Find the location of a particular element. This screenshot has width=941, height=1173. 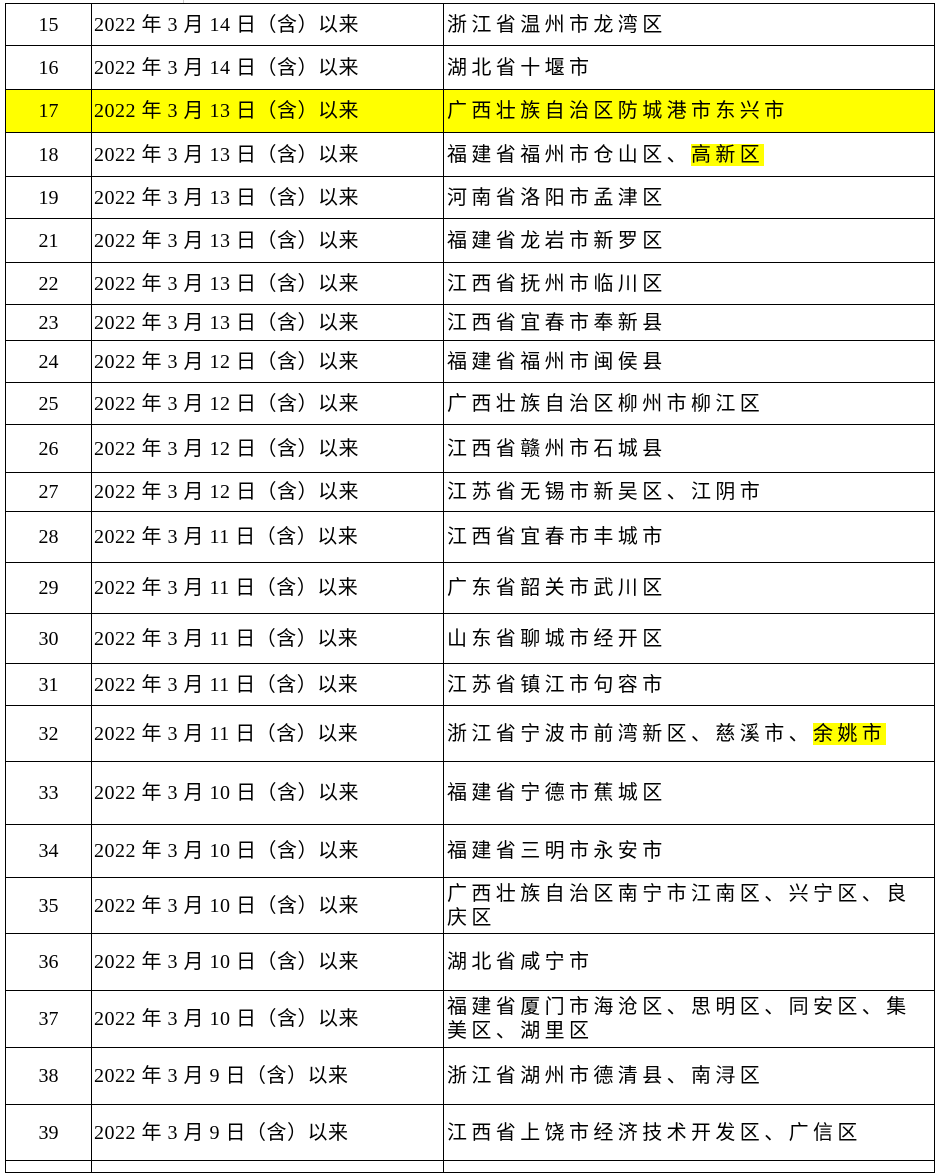

area-text: 浙江省温州市龙湾区 is located at coordinates (557, 24).